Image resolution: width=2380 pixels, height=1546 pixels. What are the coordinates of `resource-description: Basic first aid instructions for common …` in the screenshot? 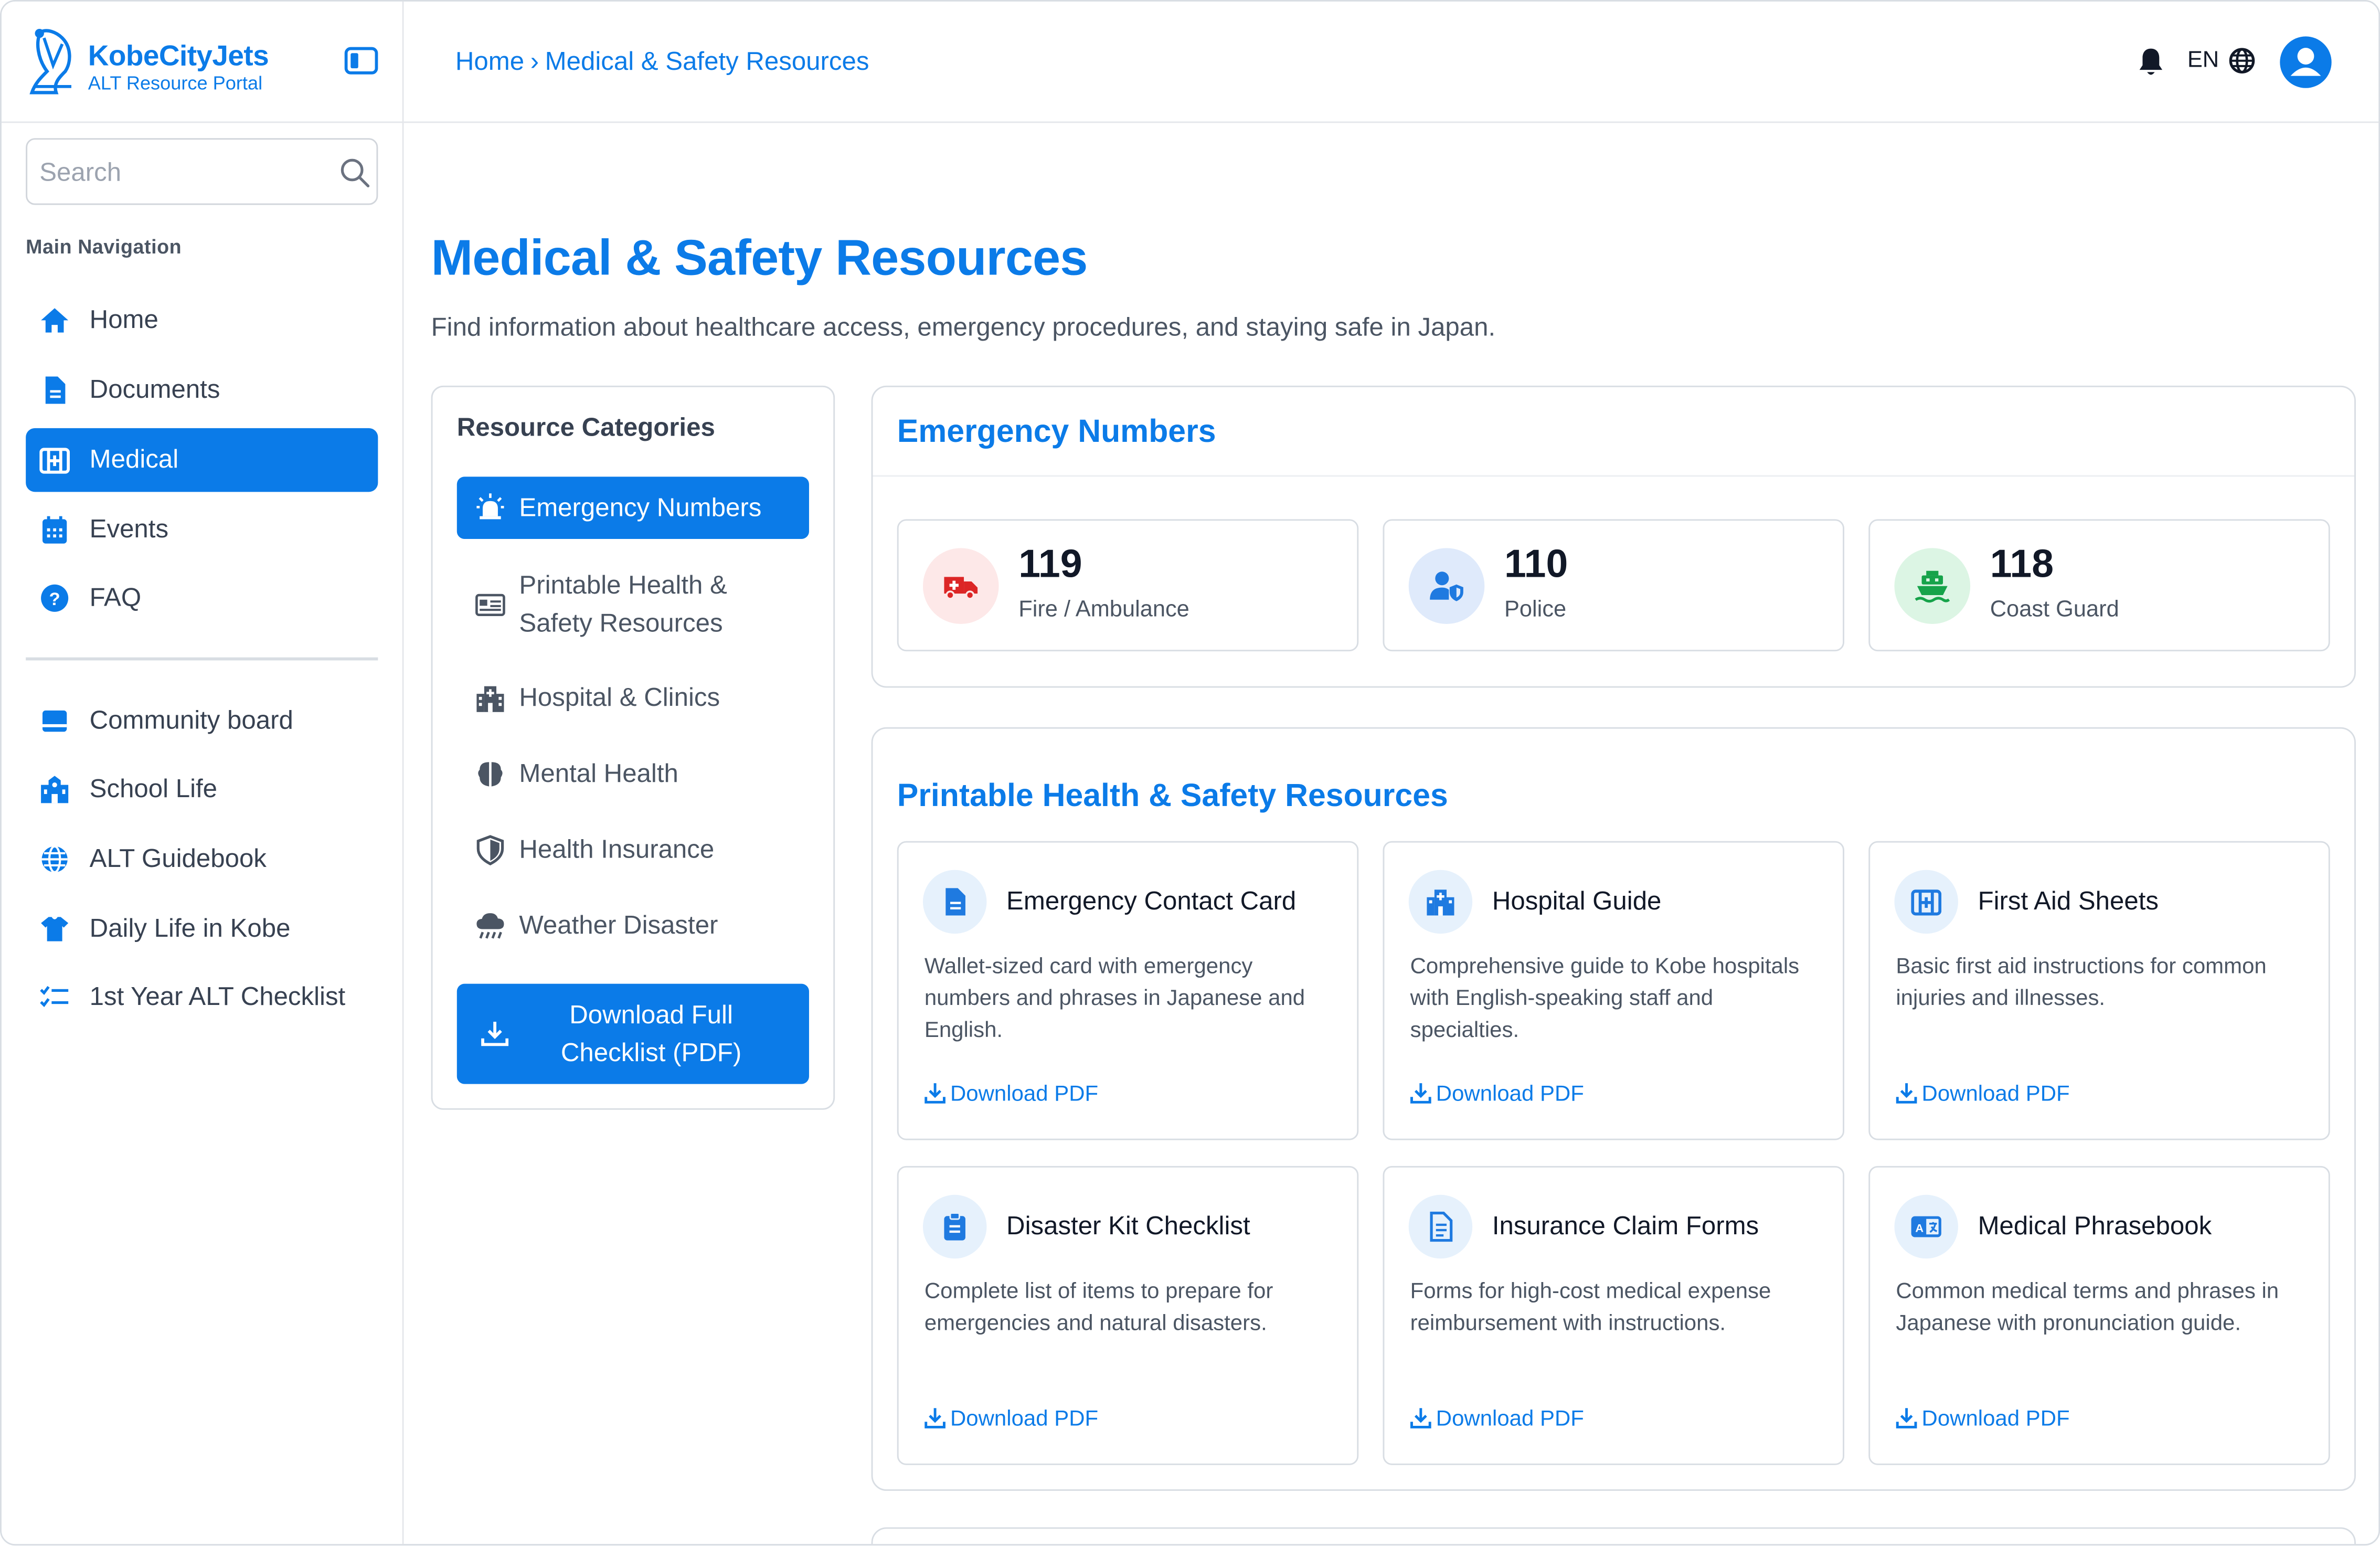 It's located at (2081, 983).